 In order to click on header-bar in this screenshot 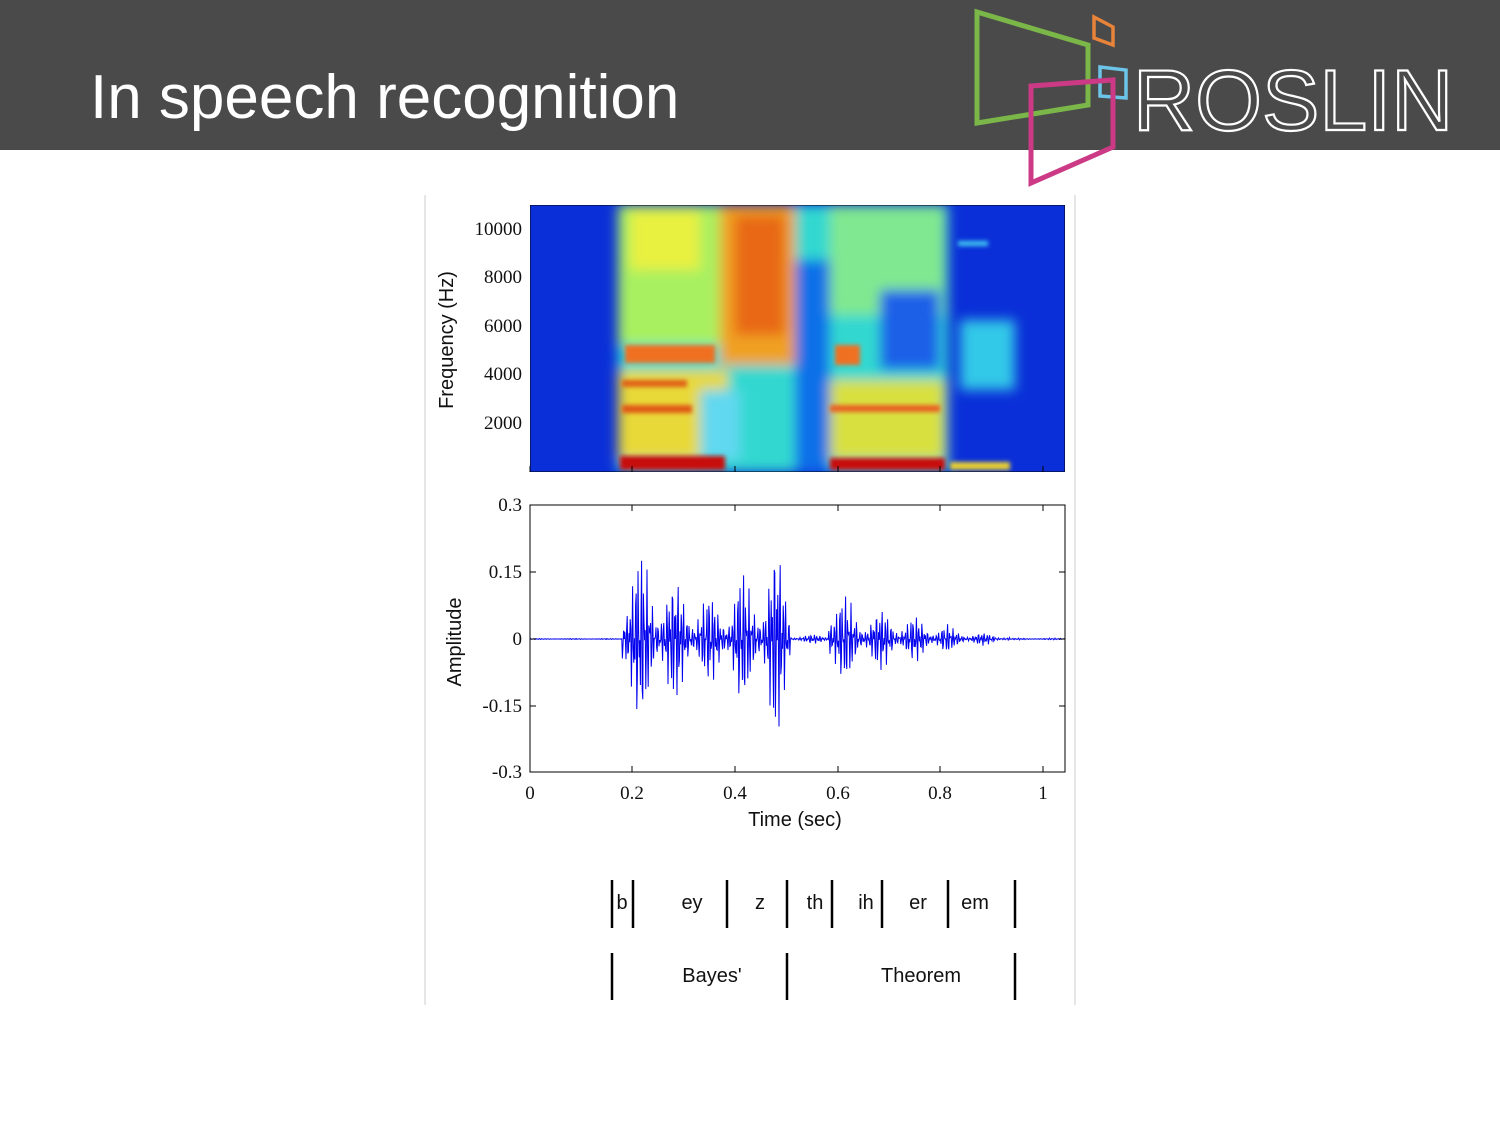, I will do `click(750, 75)`.